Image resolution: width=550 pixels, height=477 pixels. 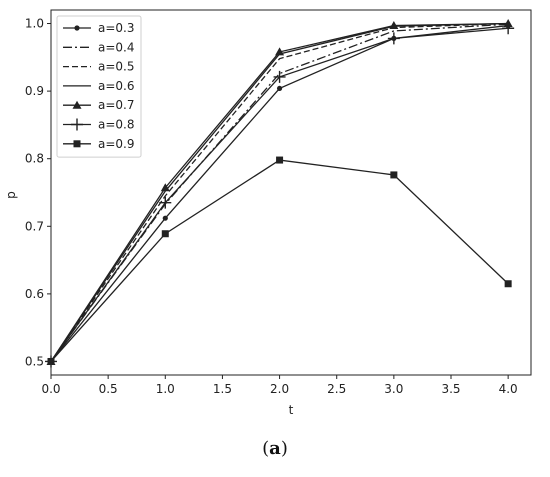 I want to click on x-axis-label: t, so click(x=291, y=410).